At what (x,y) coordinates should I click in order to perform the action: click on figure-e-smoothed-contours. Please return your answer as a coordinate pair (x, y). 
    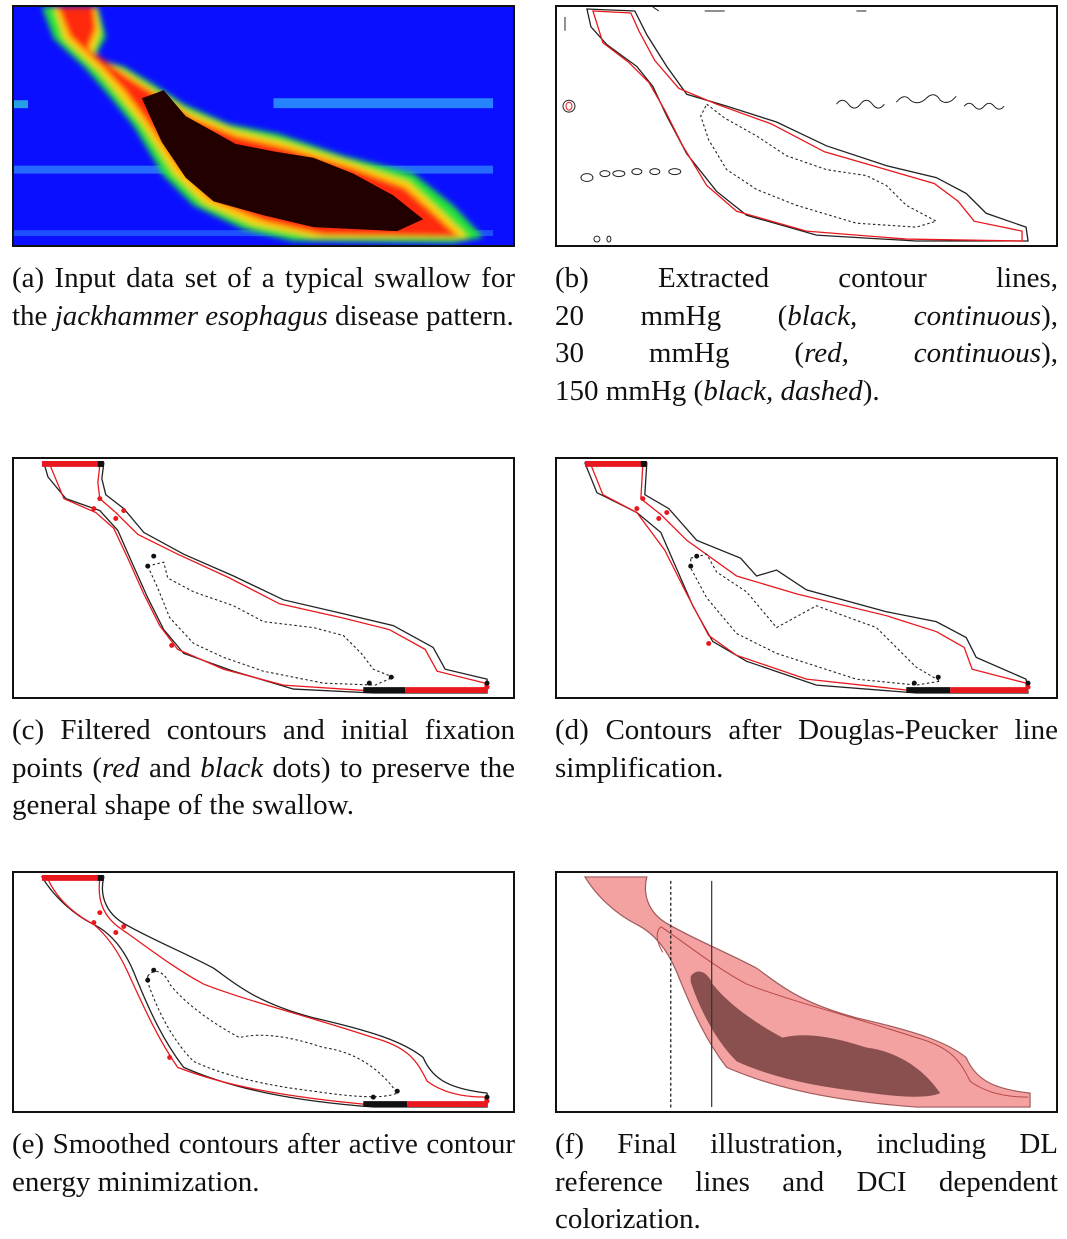
    Looking at the image, I should click on (263, 992).